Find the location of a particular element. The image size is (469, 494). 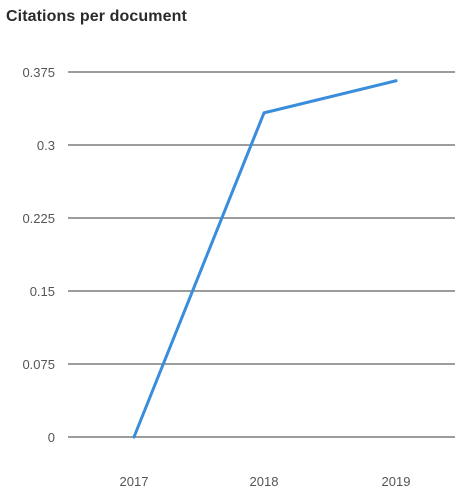

y-tick-label-2: 0.15 is located at coordinates (42, 291).